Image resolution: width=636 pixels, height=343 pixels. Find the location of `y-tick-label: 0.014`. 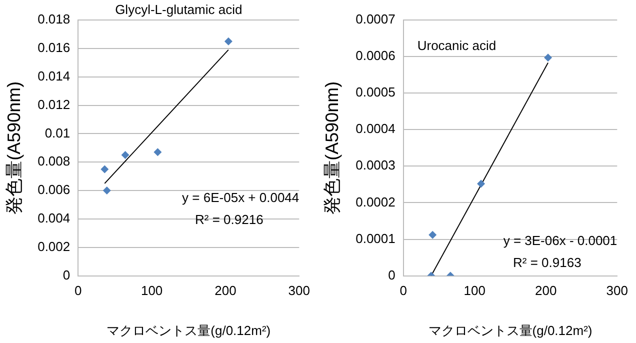

y-tick-label: 0.014 is located at coordinates (54, 76).